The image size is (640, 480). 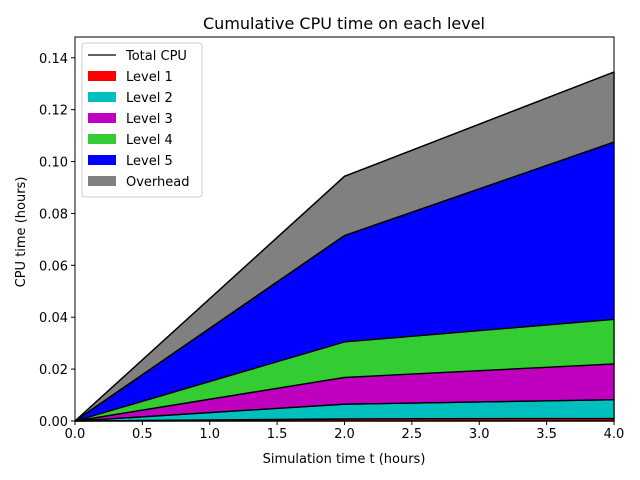 I want to click on x-axis-ticks: 0.0 0.5 1.0 1.5 2.0 2.5 3.0 3.5 4.0, so click(x=345, y=431).